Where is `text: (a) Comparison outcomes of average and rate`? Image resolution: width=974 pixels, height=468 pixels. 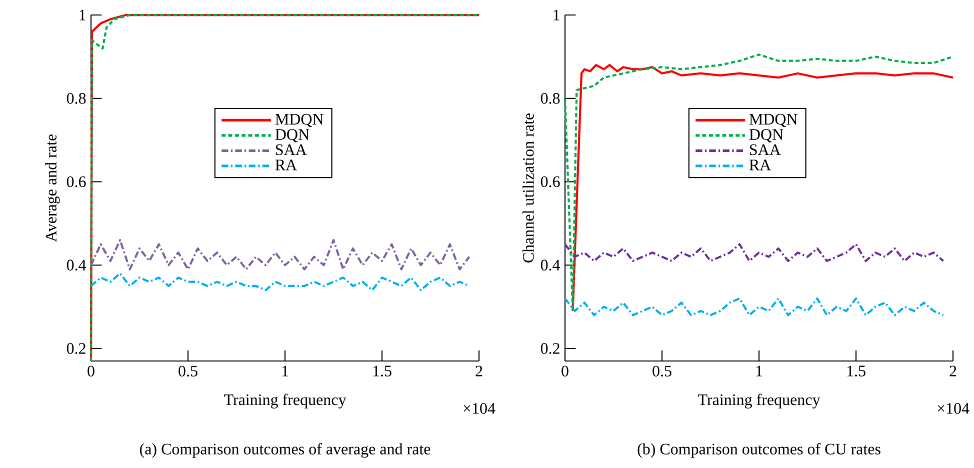
text: (a) Comparison outcomes of average and rate is located at coordinates (285, 450).